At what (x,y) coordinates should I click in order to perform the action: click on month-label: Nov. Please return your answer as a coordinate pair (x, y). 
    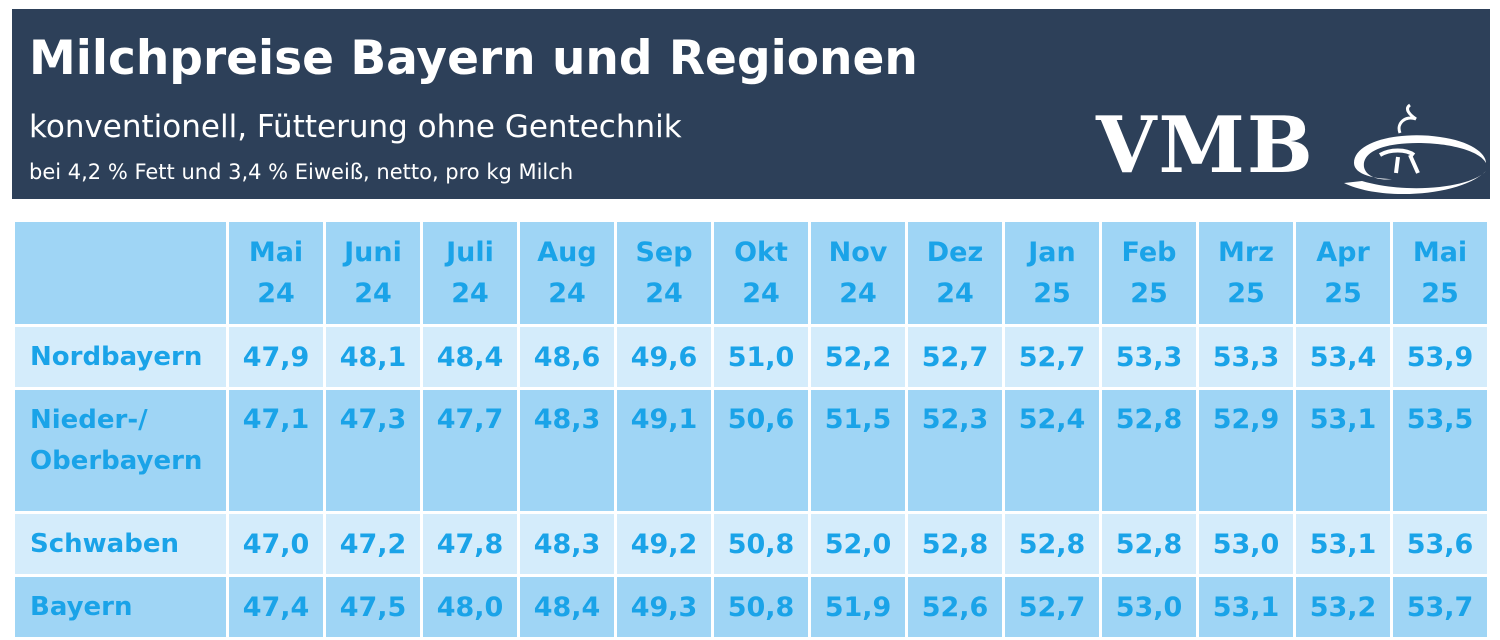
    Looking at the image, I should click on (858, 252).